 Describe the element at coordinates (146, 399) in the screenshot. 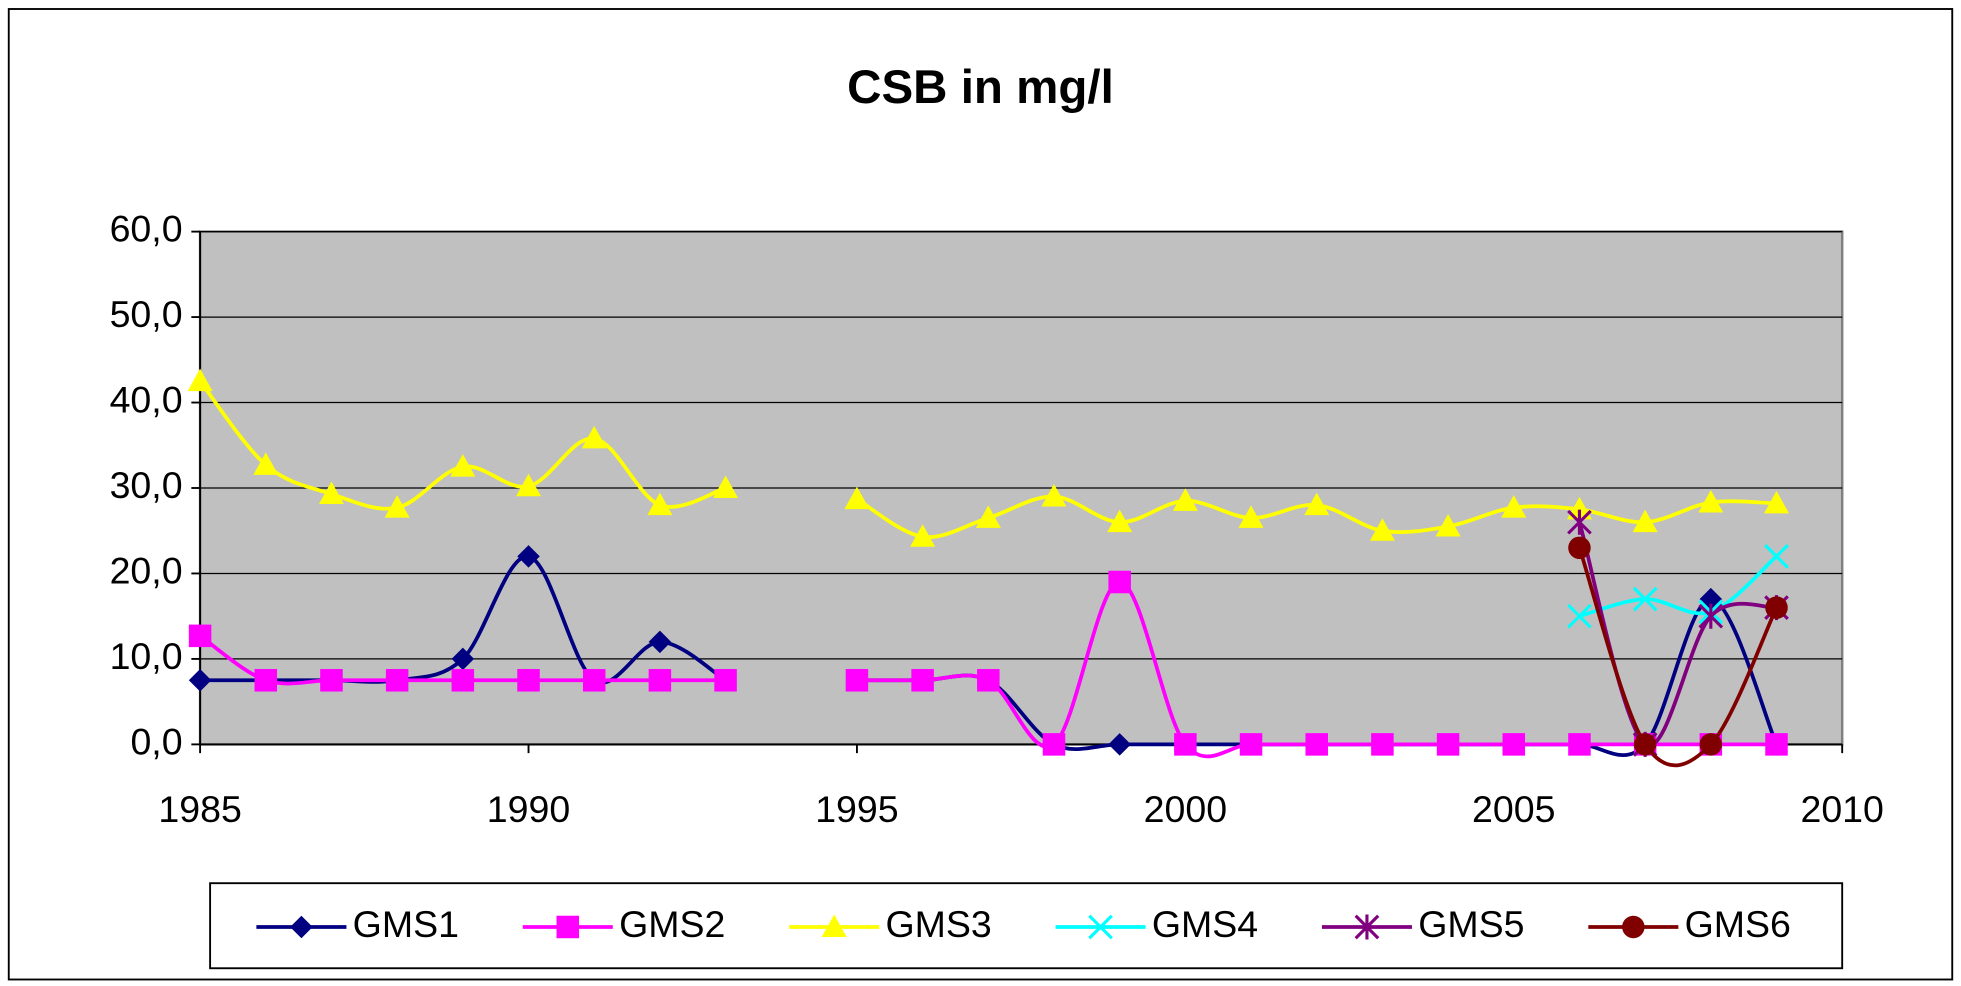

I see `y-tick-label: 40,0` at that location.